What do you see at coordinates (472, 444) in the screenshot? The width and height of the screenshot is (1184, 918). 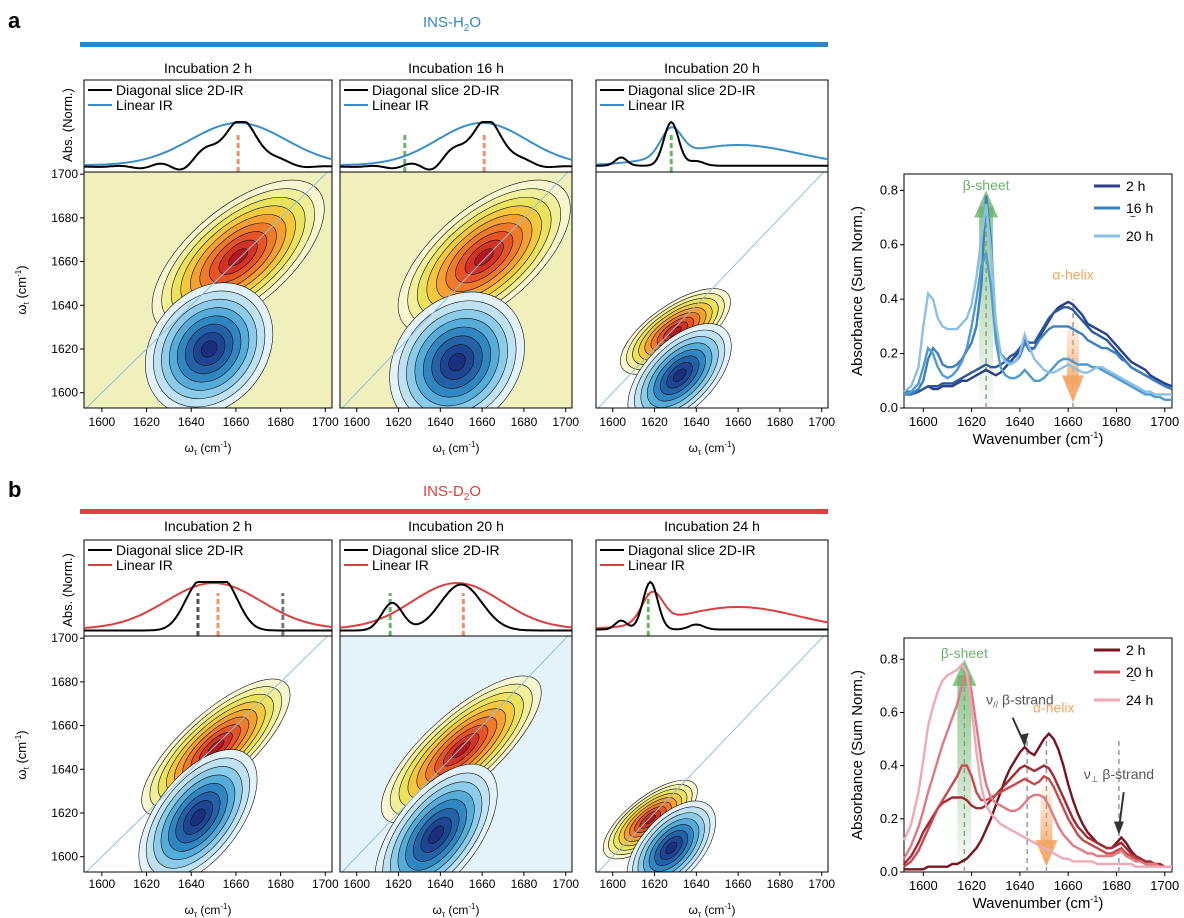 I see `a2-xlabel-sup: -1` at bounding box center [472, 444].